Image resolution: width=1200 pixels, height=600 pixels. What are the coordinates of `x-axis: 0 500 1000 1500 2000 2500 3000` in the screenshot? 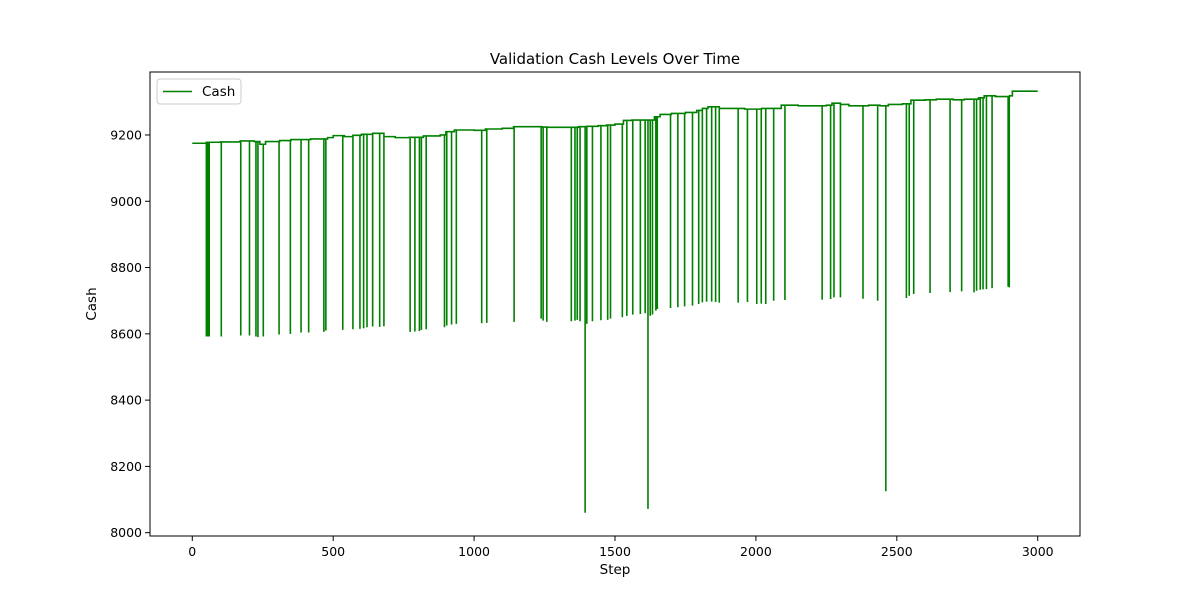 It's located at (621, 547).